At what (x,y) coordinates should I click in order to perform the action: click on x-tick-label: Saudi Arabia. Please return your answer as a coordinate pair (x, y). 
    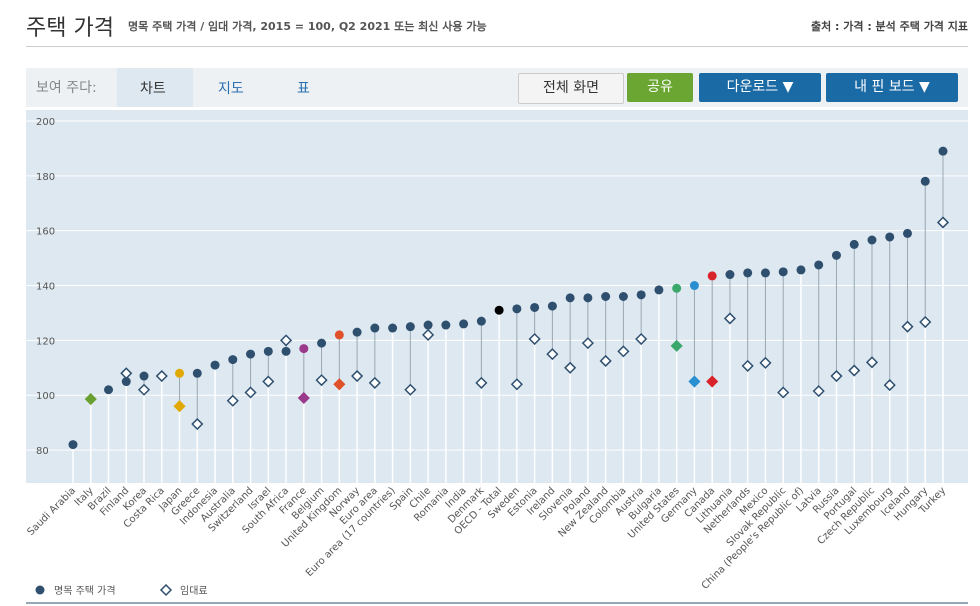
    Looking at the image, I should click on (51, 511).